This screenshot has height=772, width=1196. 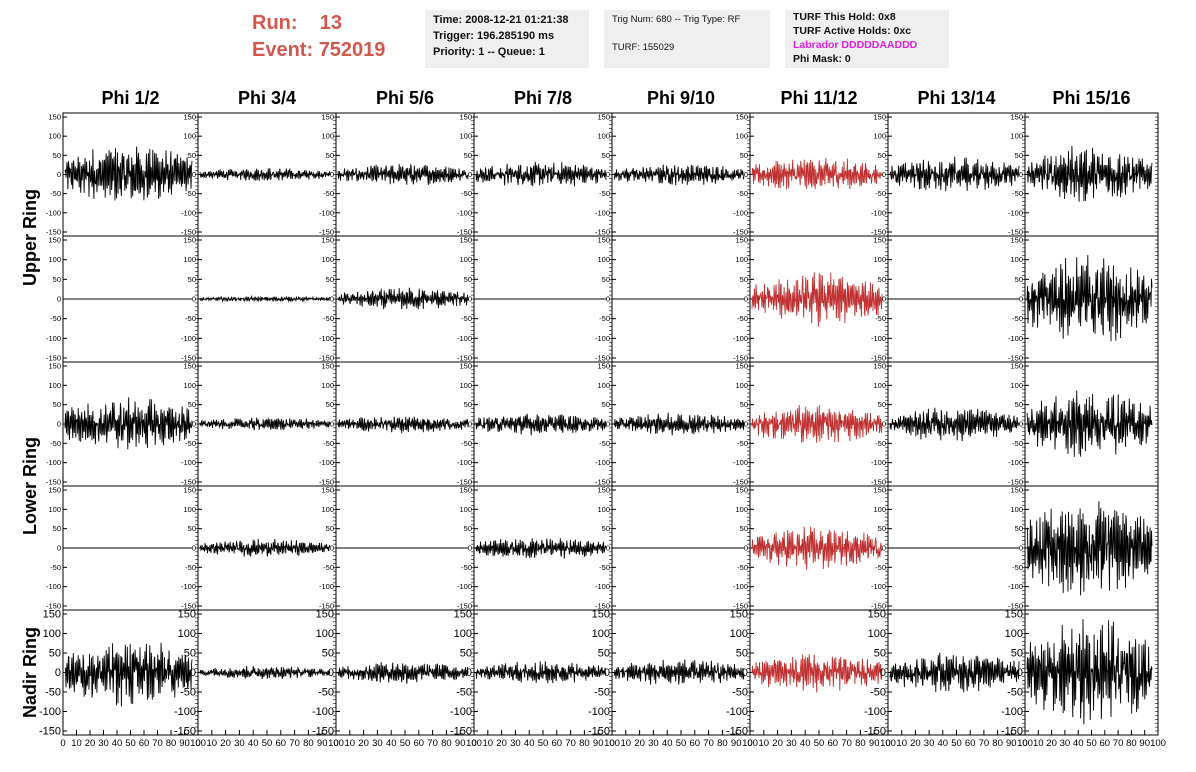 What do you see at coordinates (1144, 743) in the screenshot?
I see `x-tick-label: 90` at bounding box center [1144, 743].